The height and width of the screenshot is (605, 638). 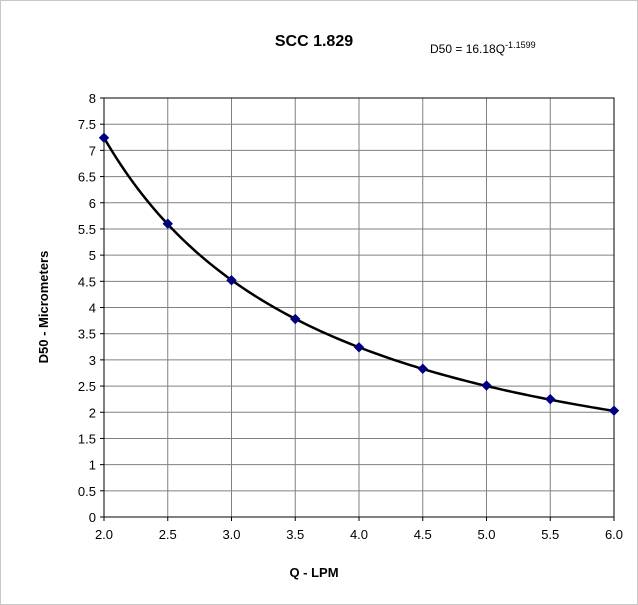 What do you see at coordinates (87, 334) in the screenshot?
I see `y-tick-label: 3.5` at bounding box center [87, 334].